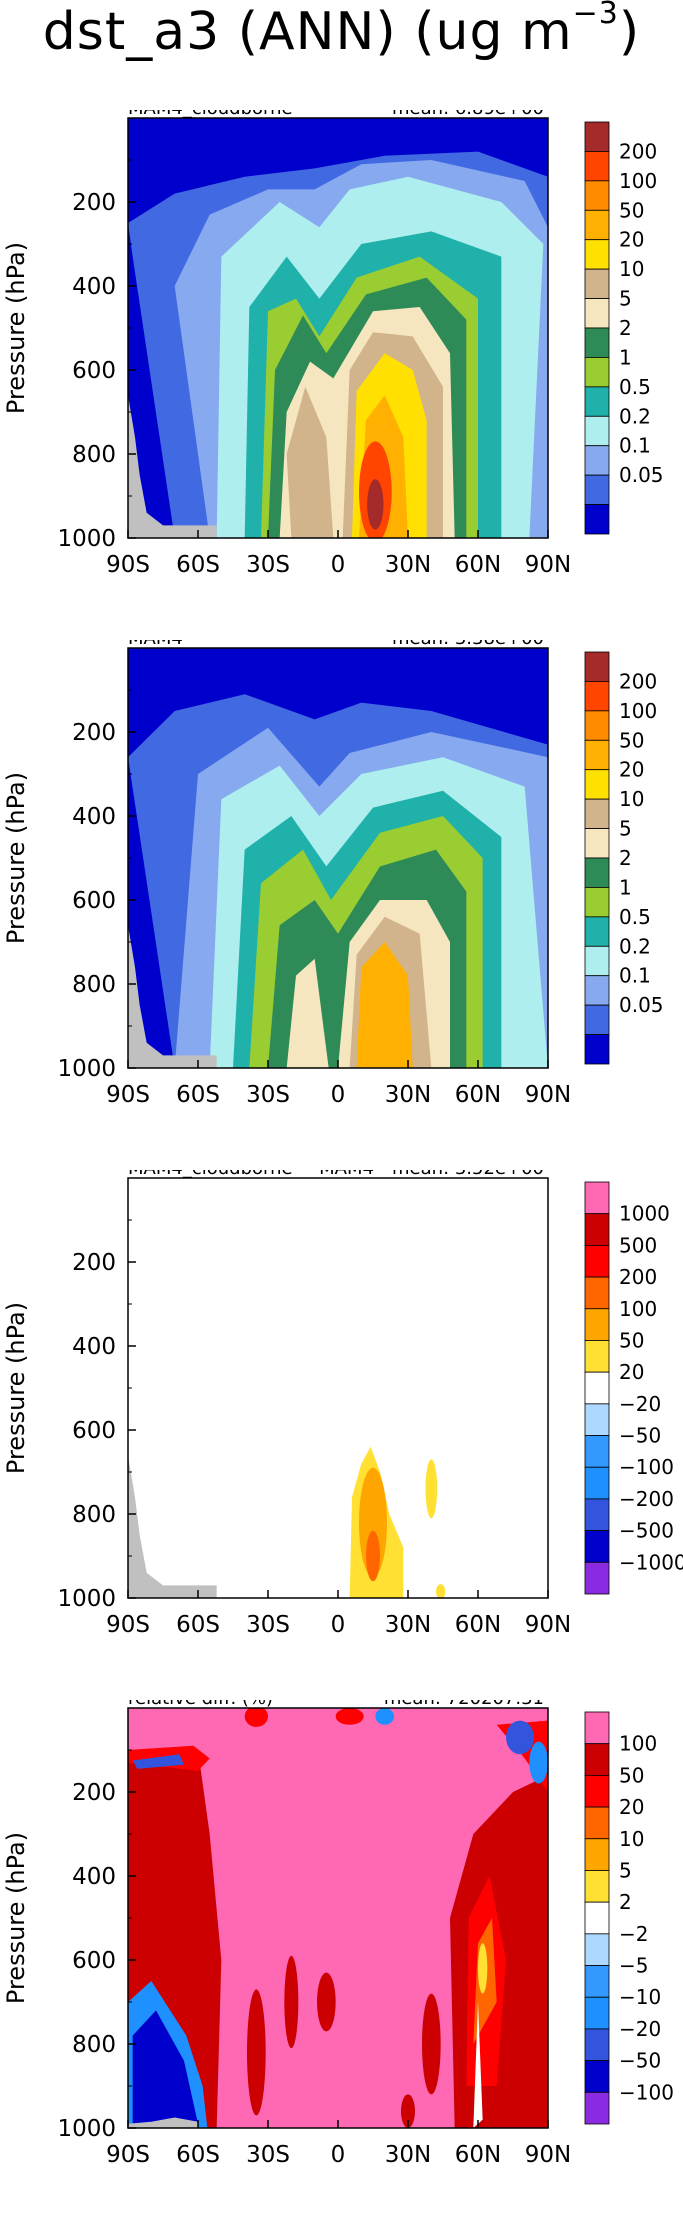  Describe the element at coordinates (128, 2155) in the screenshot. I see `xtick-label: 90S` at that location.